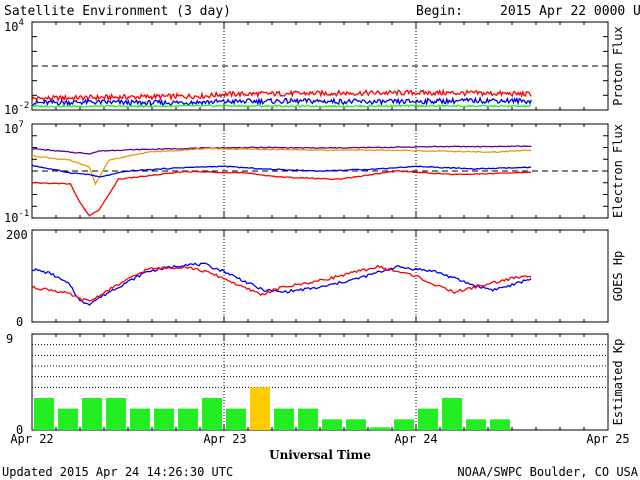  Describe the element at coordinates (547, 472) in the screenshot. I see `credit-text: NOAA/SWPC Boulder, CO USA` at that location.